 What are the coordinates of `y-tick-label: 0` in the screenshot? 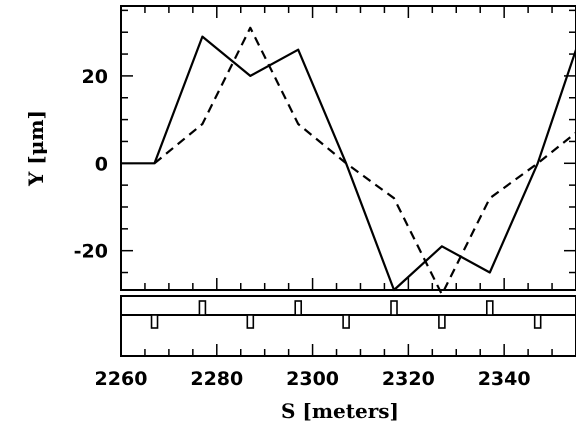 It's located at (101, 164).